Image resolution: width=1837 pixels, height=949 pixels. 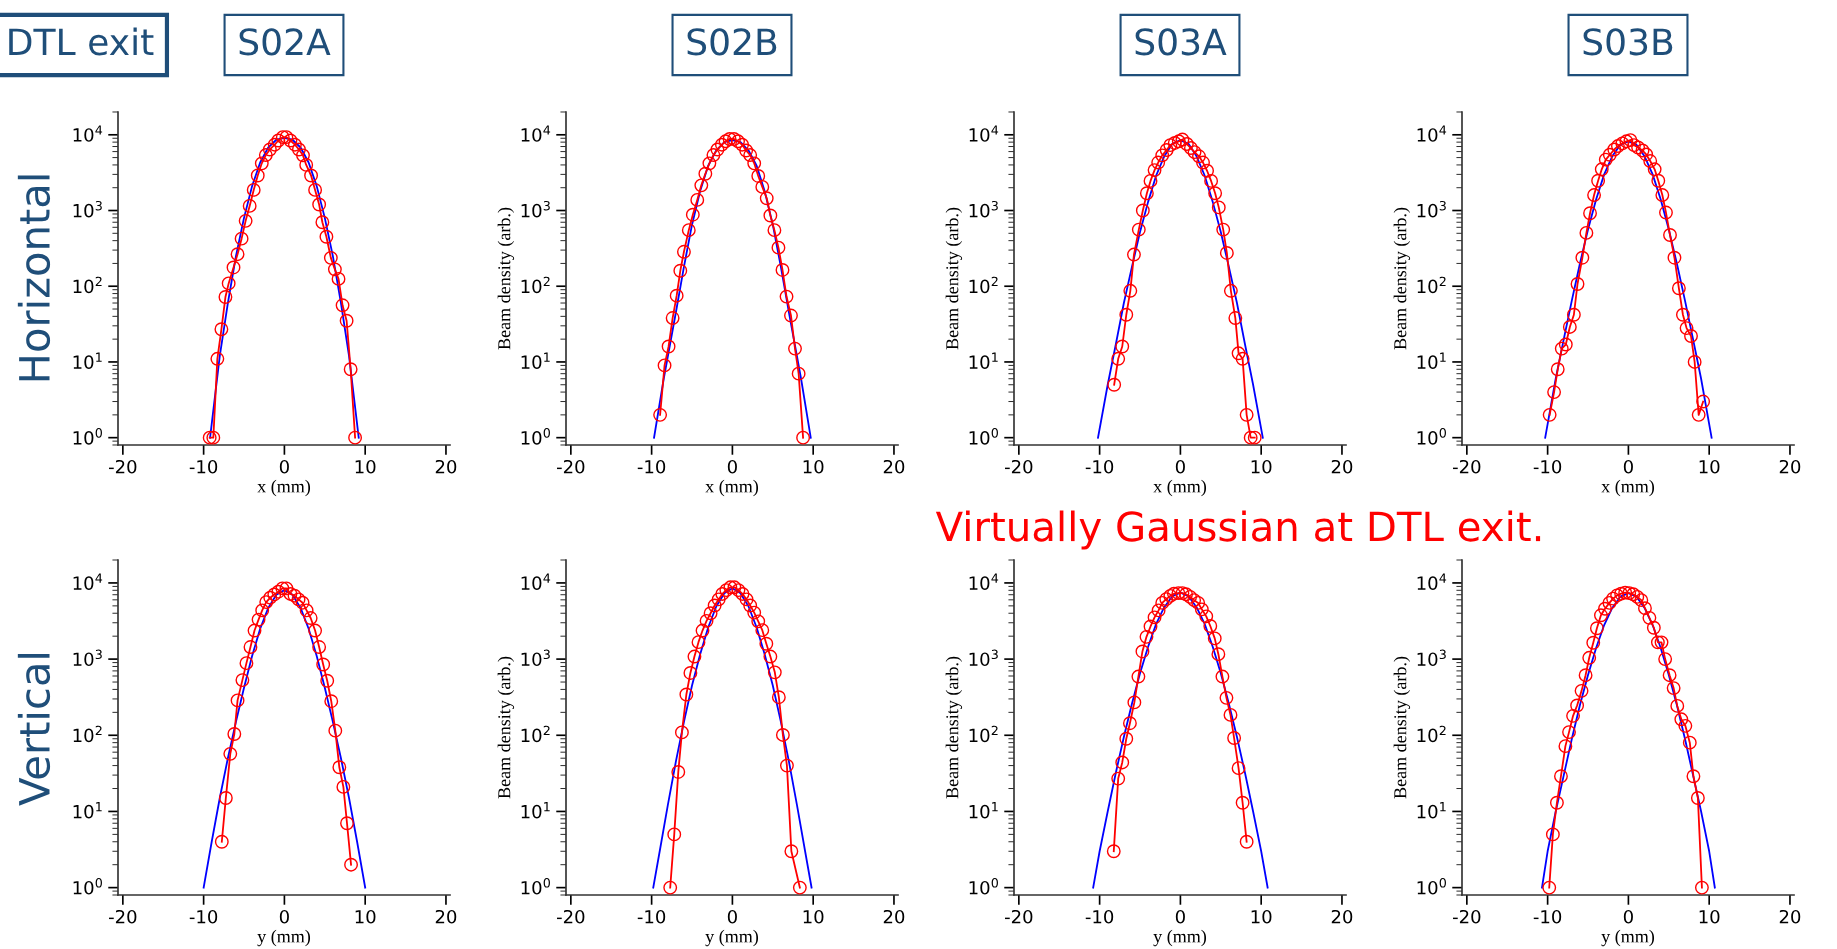 What do you see at coordinates (87, 209) in the screenshot?
I see `y-tick-label: 10$^{3}$` at bounding box center [87, 209].